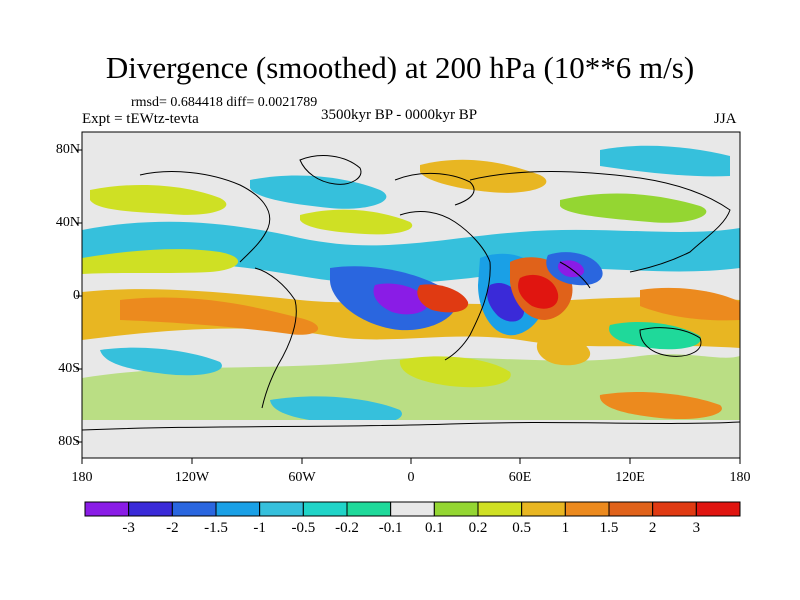 This screenshot has width=800, height=600. What do you see at coordinates (696, 528) in the screenshot?
I see `colorbar-label: 3` at bounding box center [696, 528].